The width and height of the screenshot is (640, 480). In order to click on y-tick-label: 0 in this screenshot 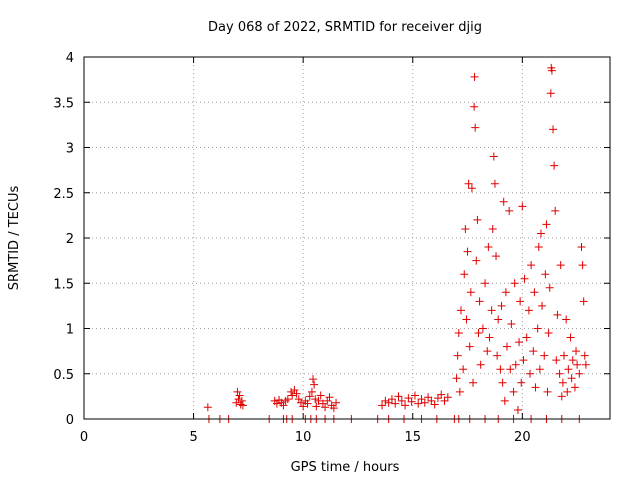, I will do `click(70, 420)`.